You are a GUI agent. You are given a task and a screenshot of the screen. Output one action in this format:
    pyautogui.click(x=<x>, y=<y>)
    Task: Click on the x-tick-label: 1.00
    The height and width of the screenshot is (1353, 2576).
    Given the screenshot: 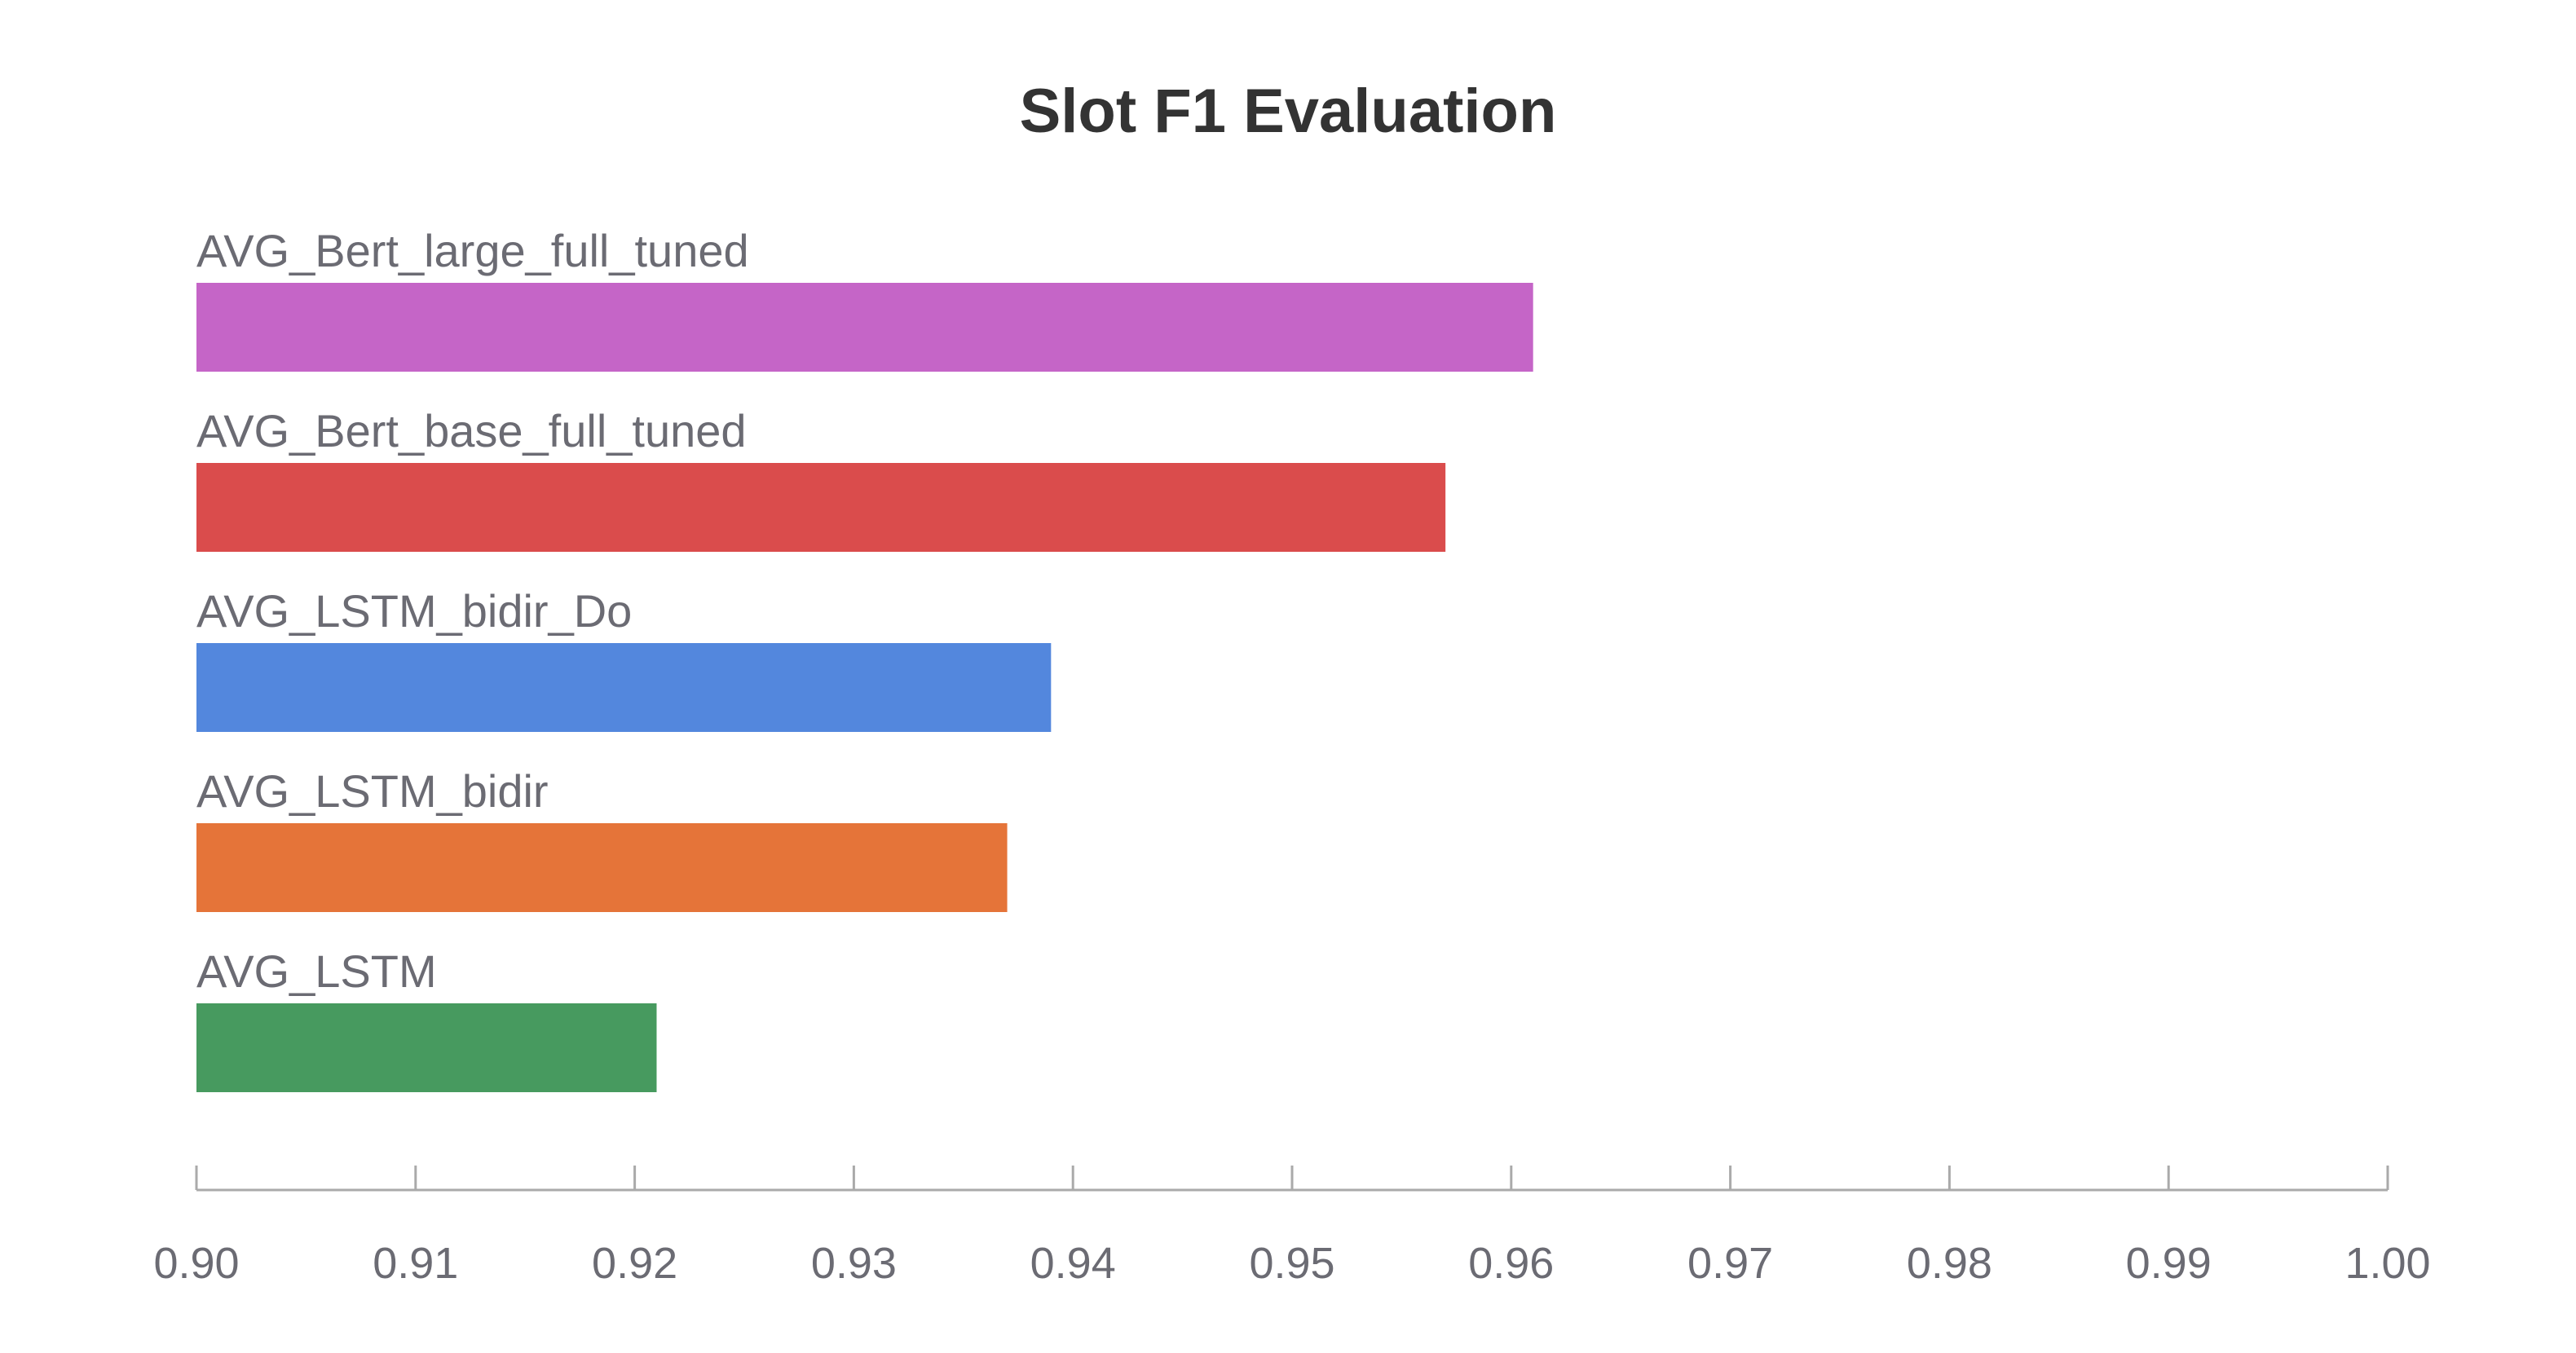 What is the action you would take?
    pyautogui.click(x=2387, y=1263)
    